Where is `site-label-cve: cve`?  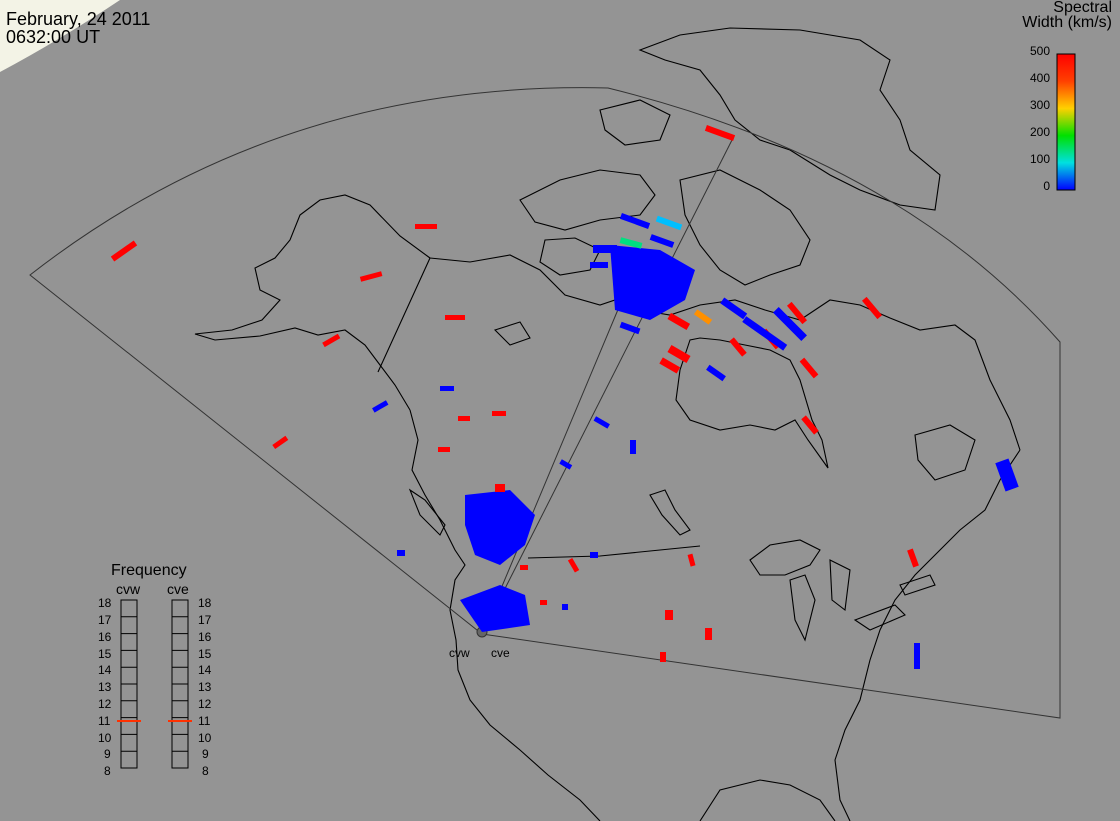
site-label-cve: cve is located at coordinates (500, 653).